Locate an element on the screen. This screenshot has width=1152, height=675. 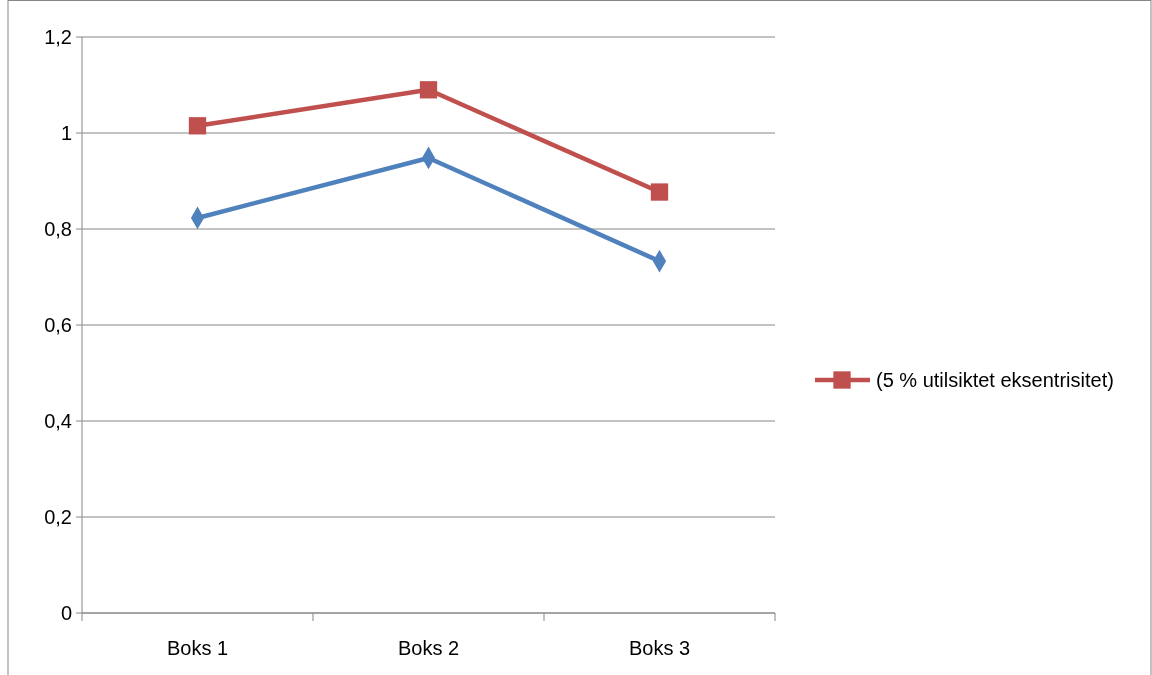
y-tick-label: 0,2 is located at coordinates (58, 517).